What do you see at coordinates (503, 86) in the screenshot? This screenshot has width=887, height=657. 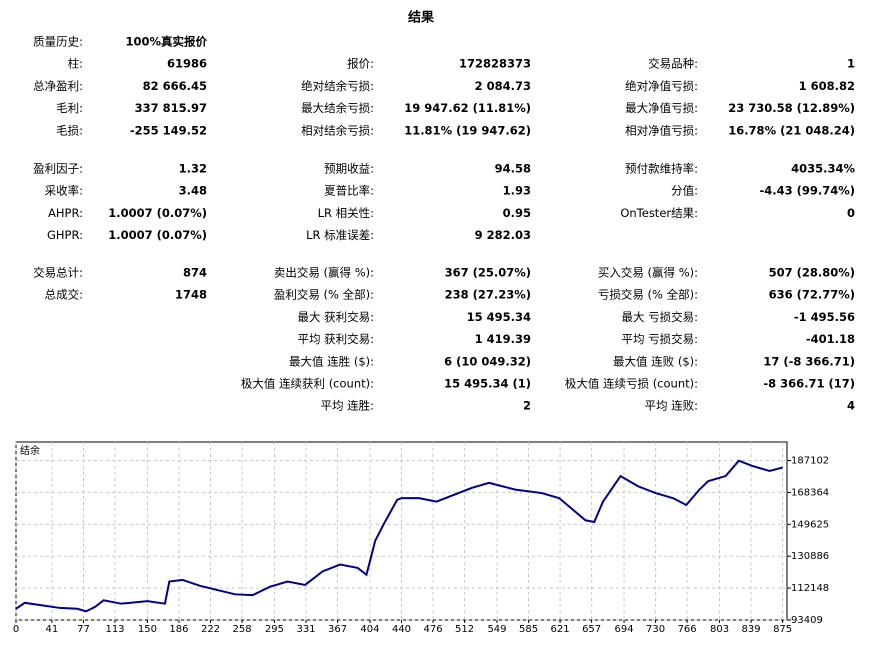 I see `stat-value: 2 084.73` at bounding box center [503, 86].